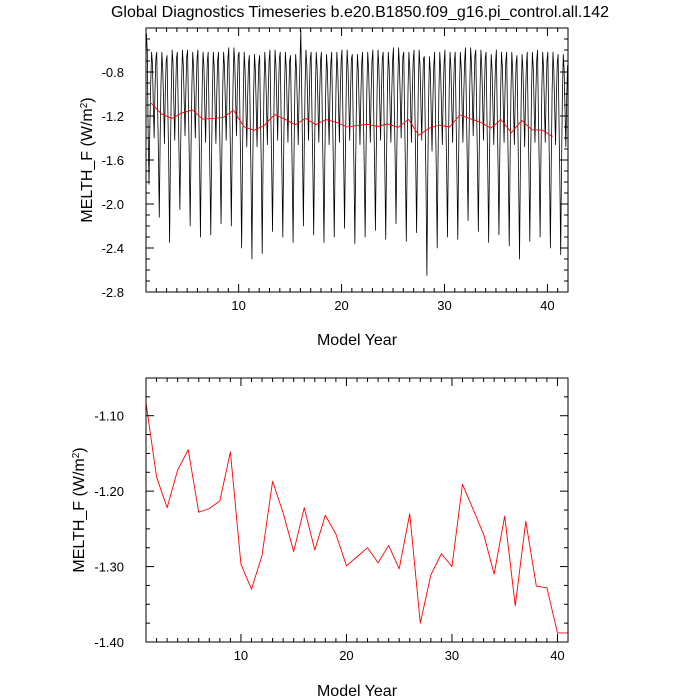 Image resolution: width=700 pixels, height=700 pixels. I want to click on top-y-tick-label: -1.2, so click(113, 116).